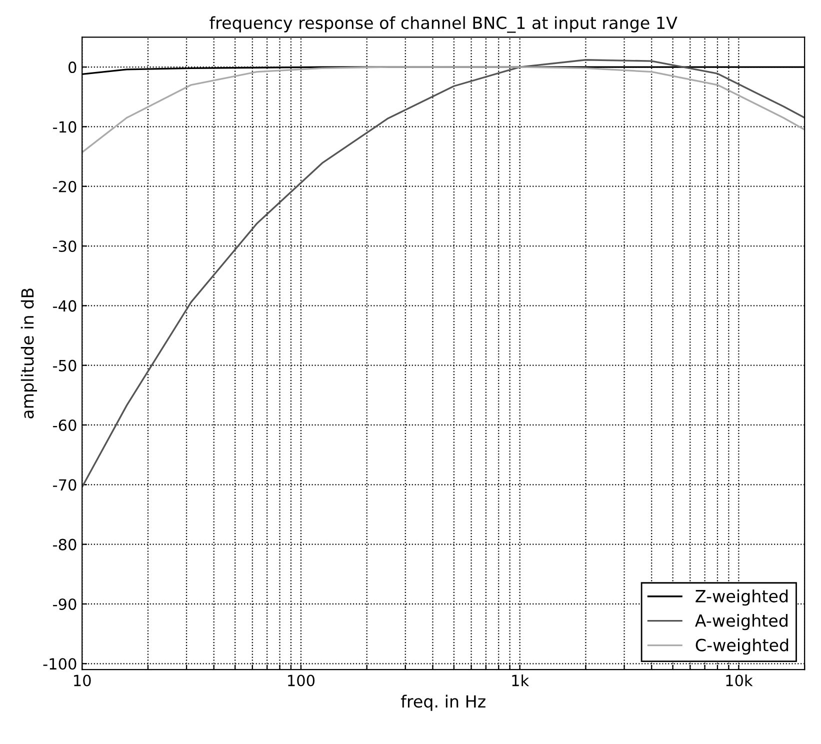 The width and height of the screenshot is (821, 744). I want to click on y-tick-label: -90, so click(64, 604).